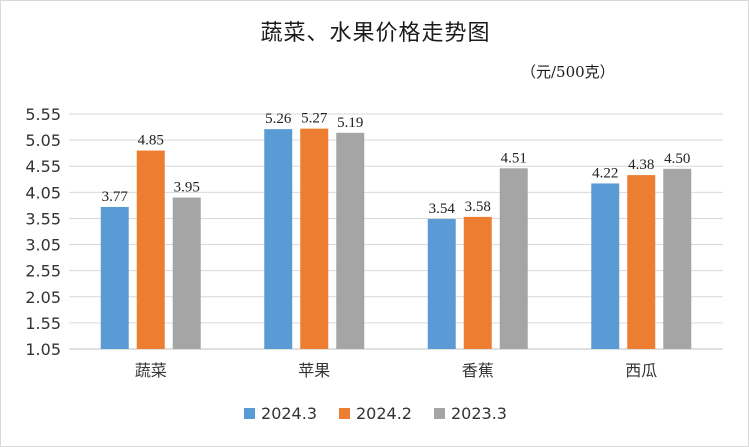 The image size is (749, 447). Describe the element at coordinates (115, 197) in the screenshot. I see `data-label: 3.77` at that location.